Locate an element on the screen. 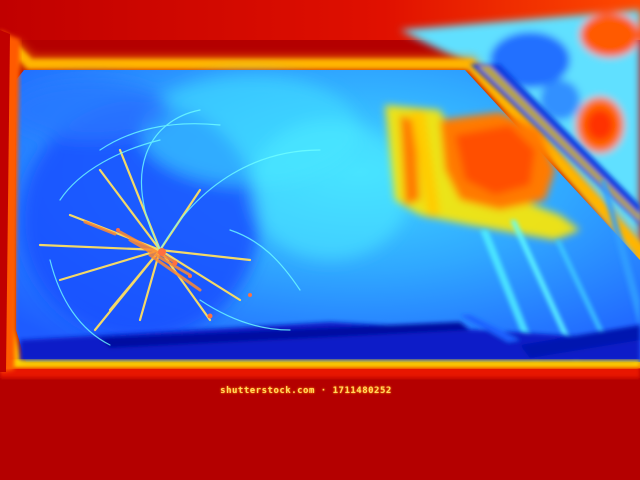  wiper-blade is located at coordinates (330, 338).